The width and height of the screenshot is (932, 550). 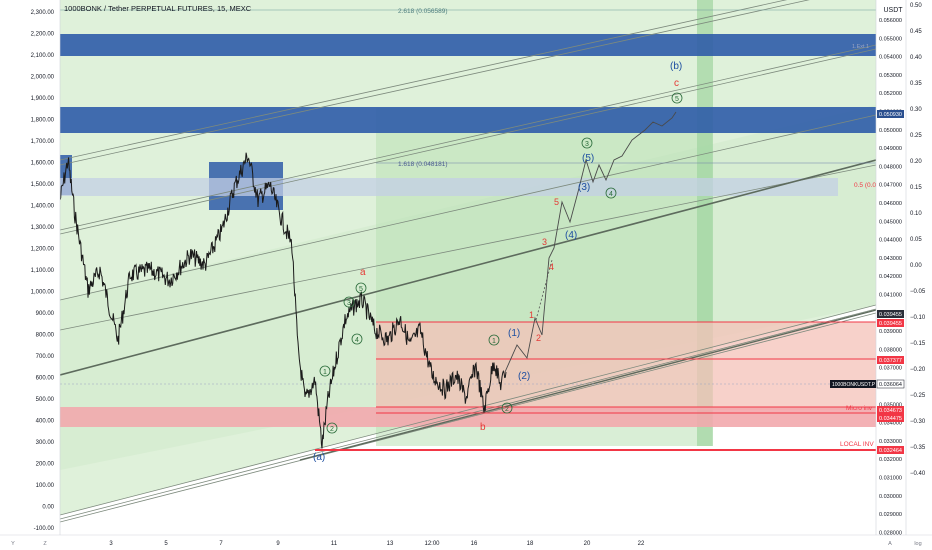 I want to click on price-axis-tick: 0.039000, so click(x=890, y=332).